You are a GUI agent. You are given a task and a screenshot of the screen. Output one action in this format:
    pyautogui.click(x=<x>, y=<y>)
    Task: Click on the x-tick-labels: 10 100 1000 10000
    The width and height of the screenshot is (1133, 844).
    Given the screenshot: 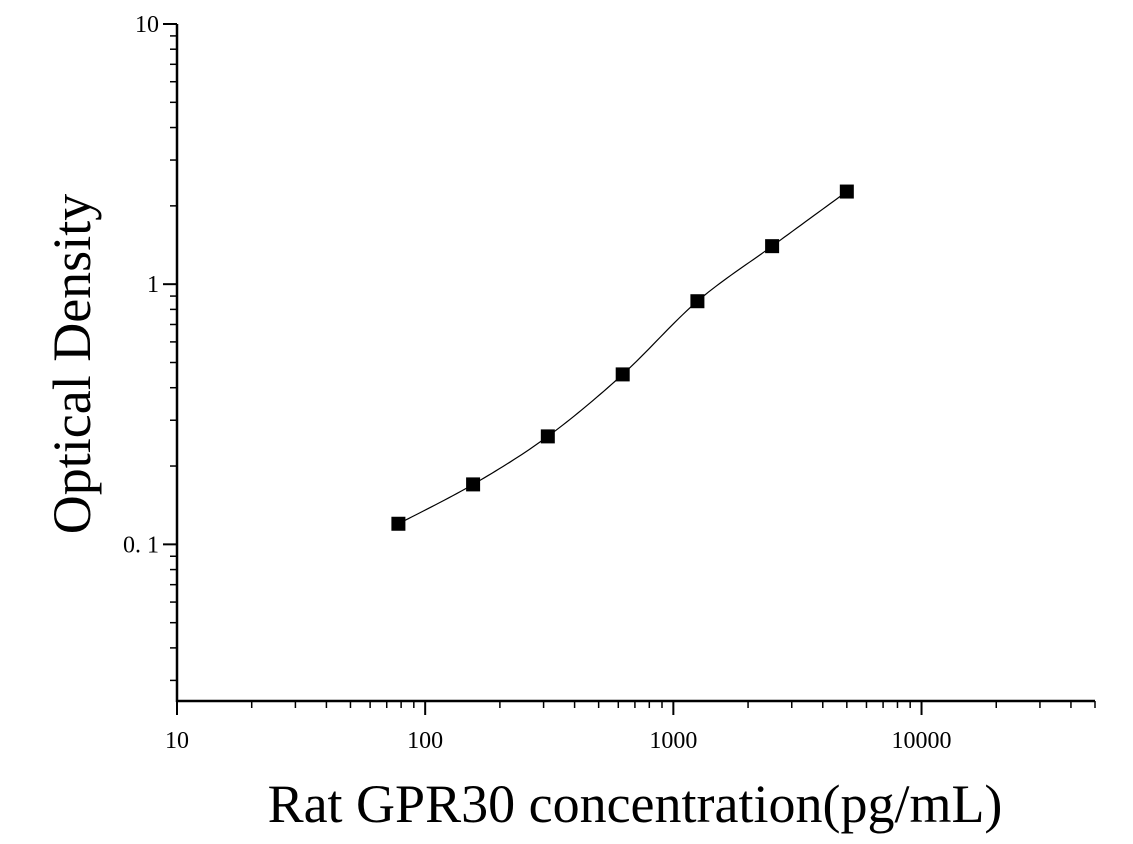 What is the action you would take?
    pyautogui.click(x=558, y=741)
    